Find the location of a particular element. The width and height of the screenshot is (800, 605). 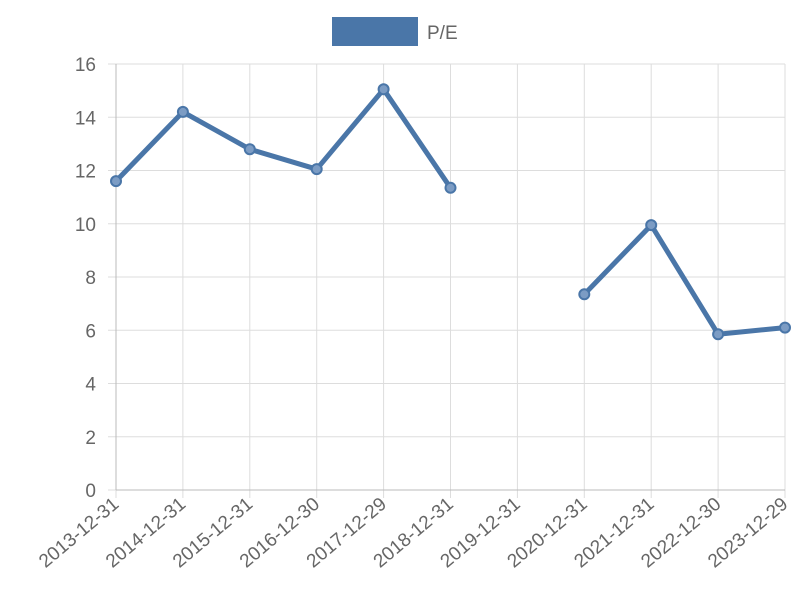

y-tick-label: 12 is located at coordinates (85, 172).